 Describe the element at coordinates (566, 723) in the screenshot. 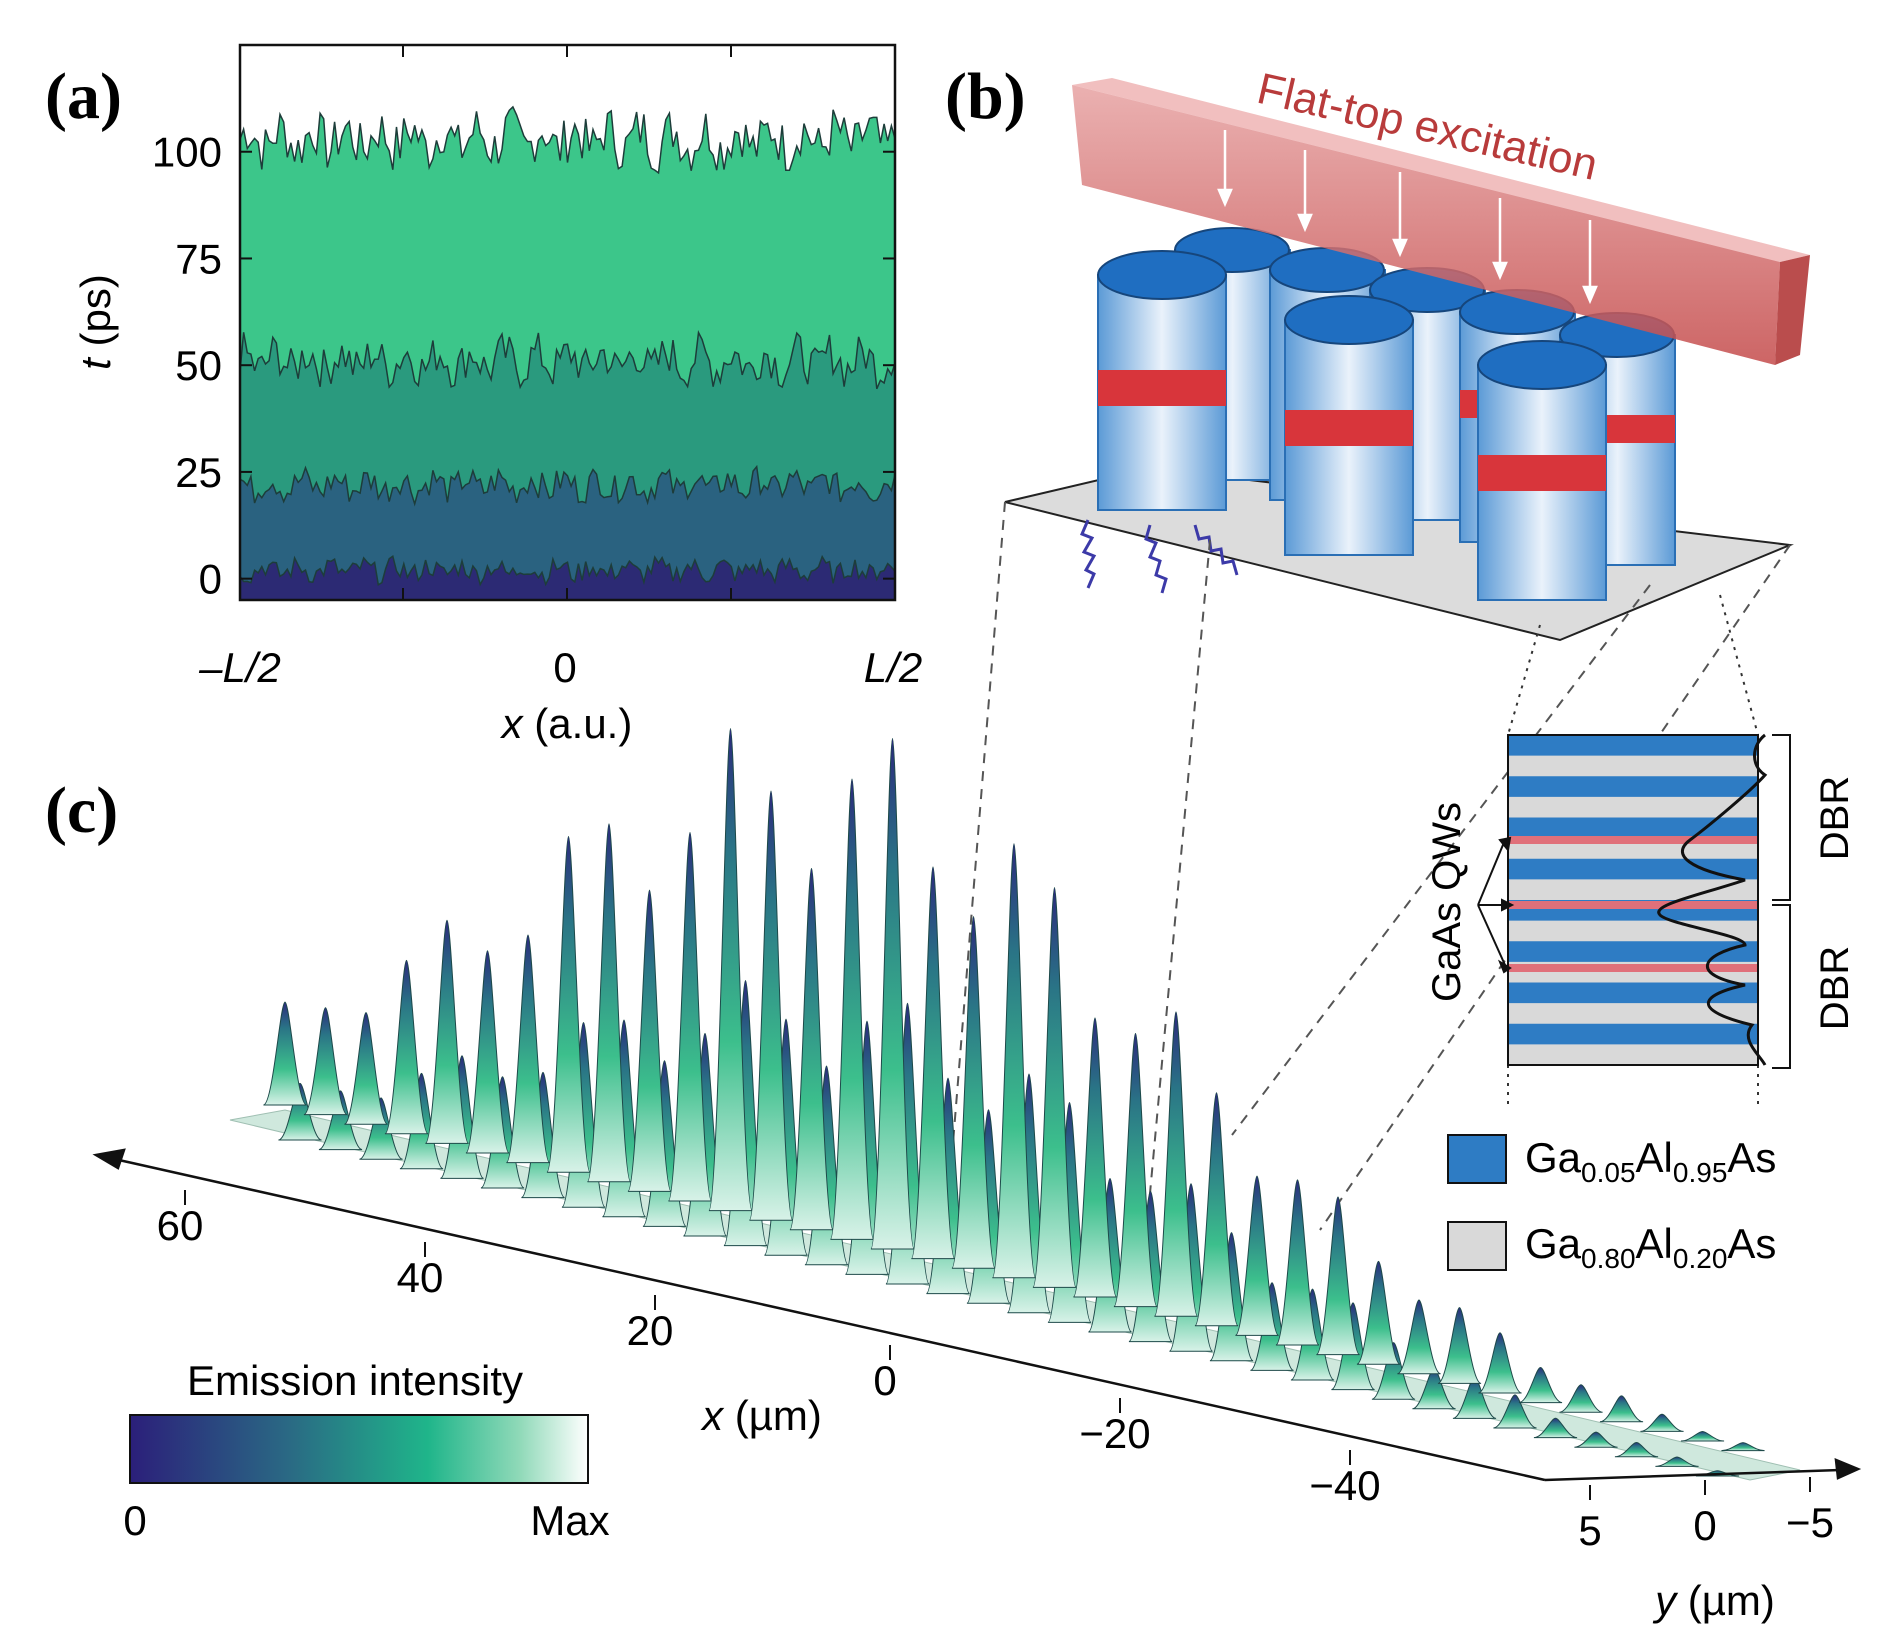

I see `panel-a-x-axis-label: x (a.u.)` at that location.